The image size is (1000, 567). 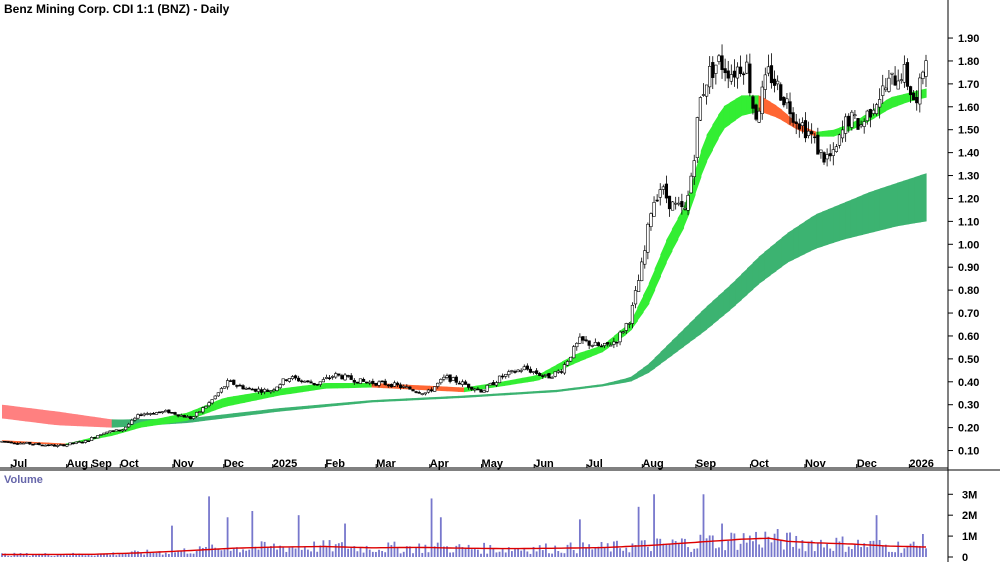 I want to click on y-tick-label: 0.20, so click(x=968, y=429).